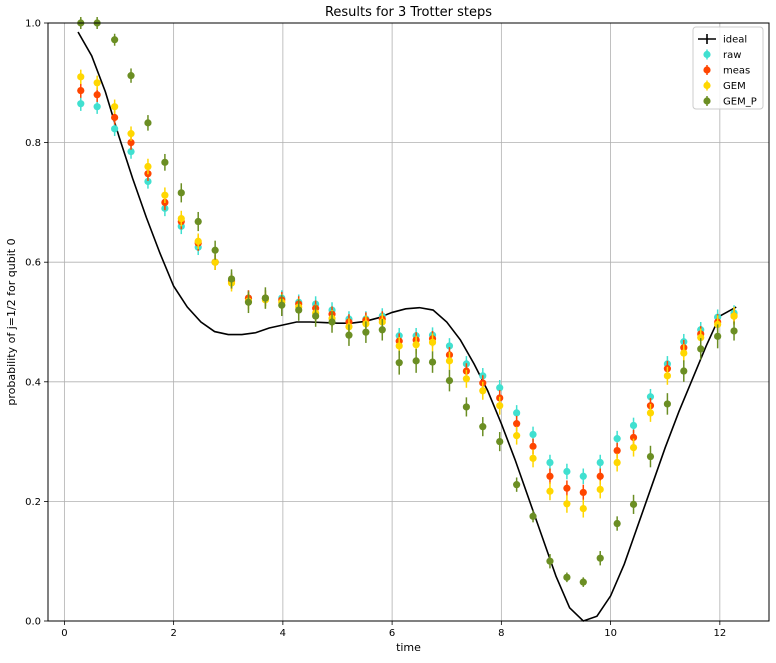 Image resolution: width=776 pixels, height=663 pixels. I want to click on x-tick-label: 8, so click(501, 633).